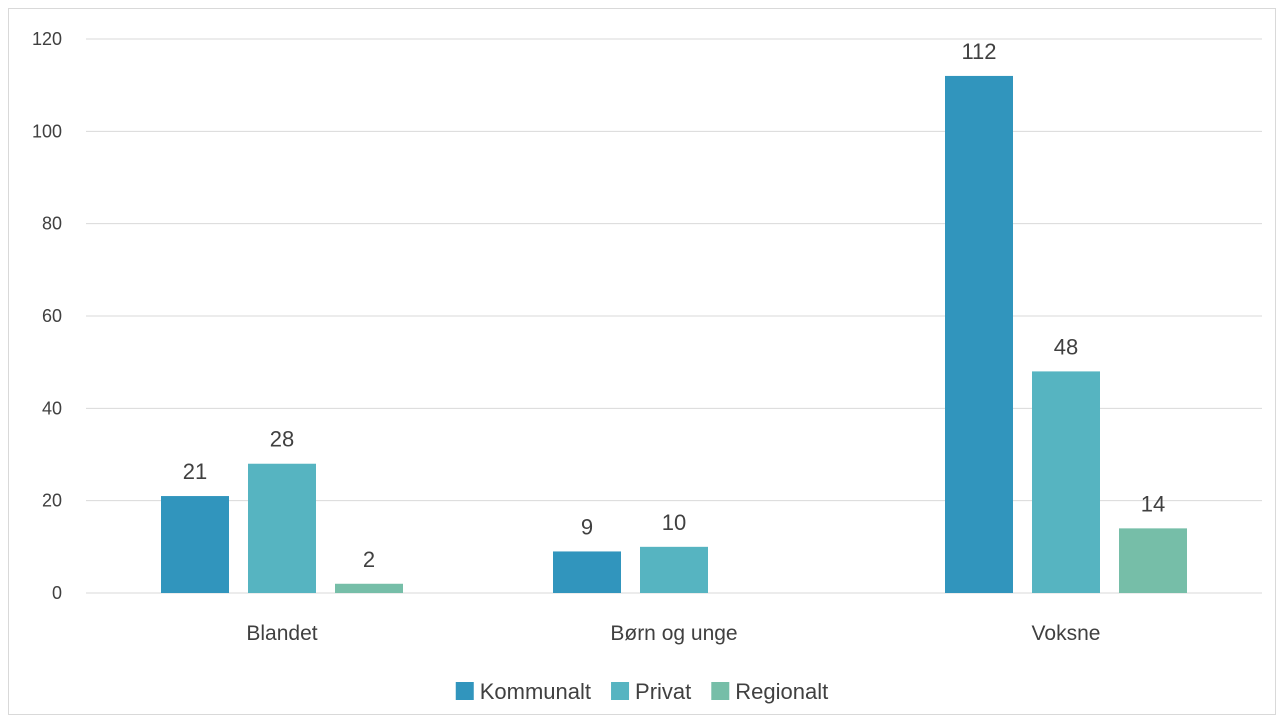  What do you see at coordinates (781, 691) in the screenshot?
I see `legend-label-regionalt: Regionalt` at bounding box center [781, 691].